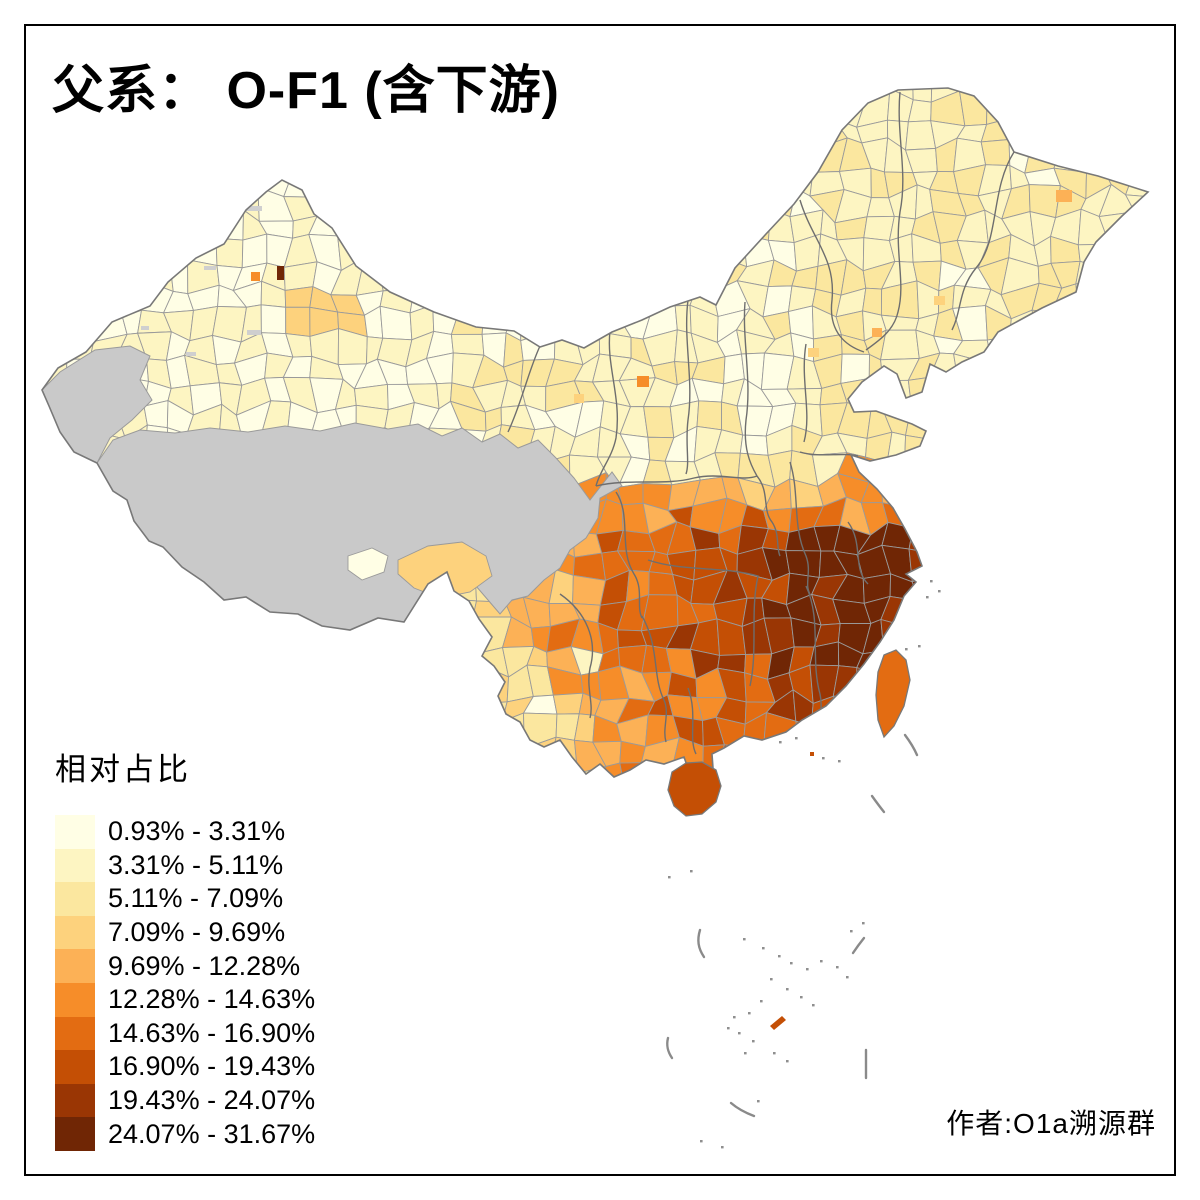 Image resolution: width=1200 pixels, height=1200 pixels. I want to click on legend-row: 14.63% - 16.90%, so click(185, 1033).